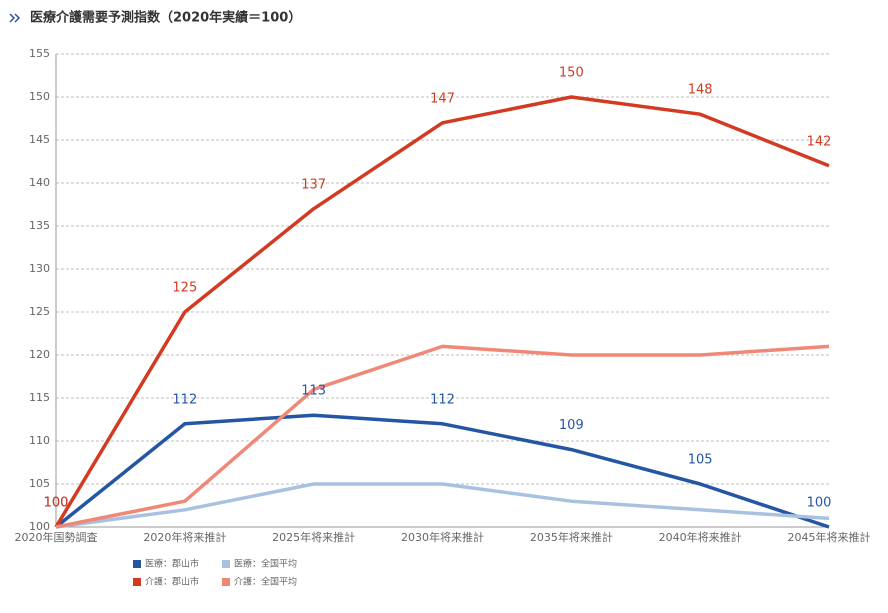  What do you see at coordinates (313, 184) in the screenshot?
I see `data-label: 137` at bounding box center [313, 184].